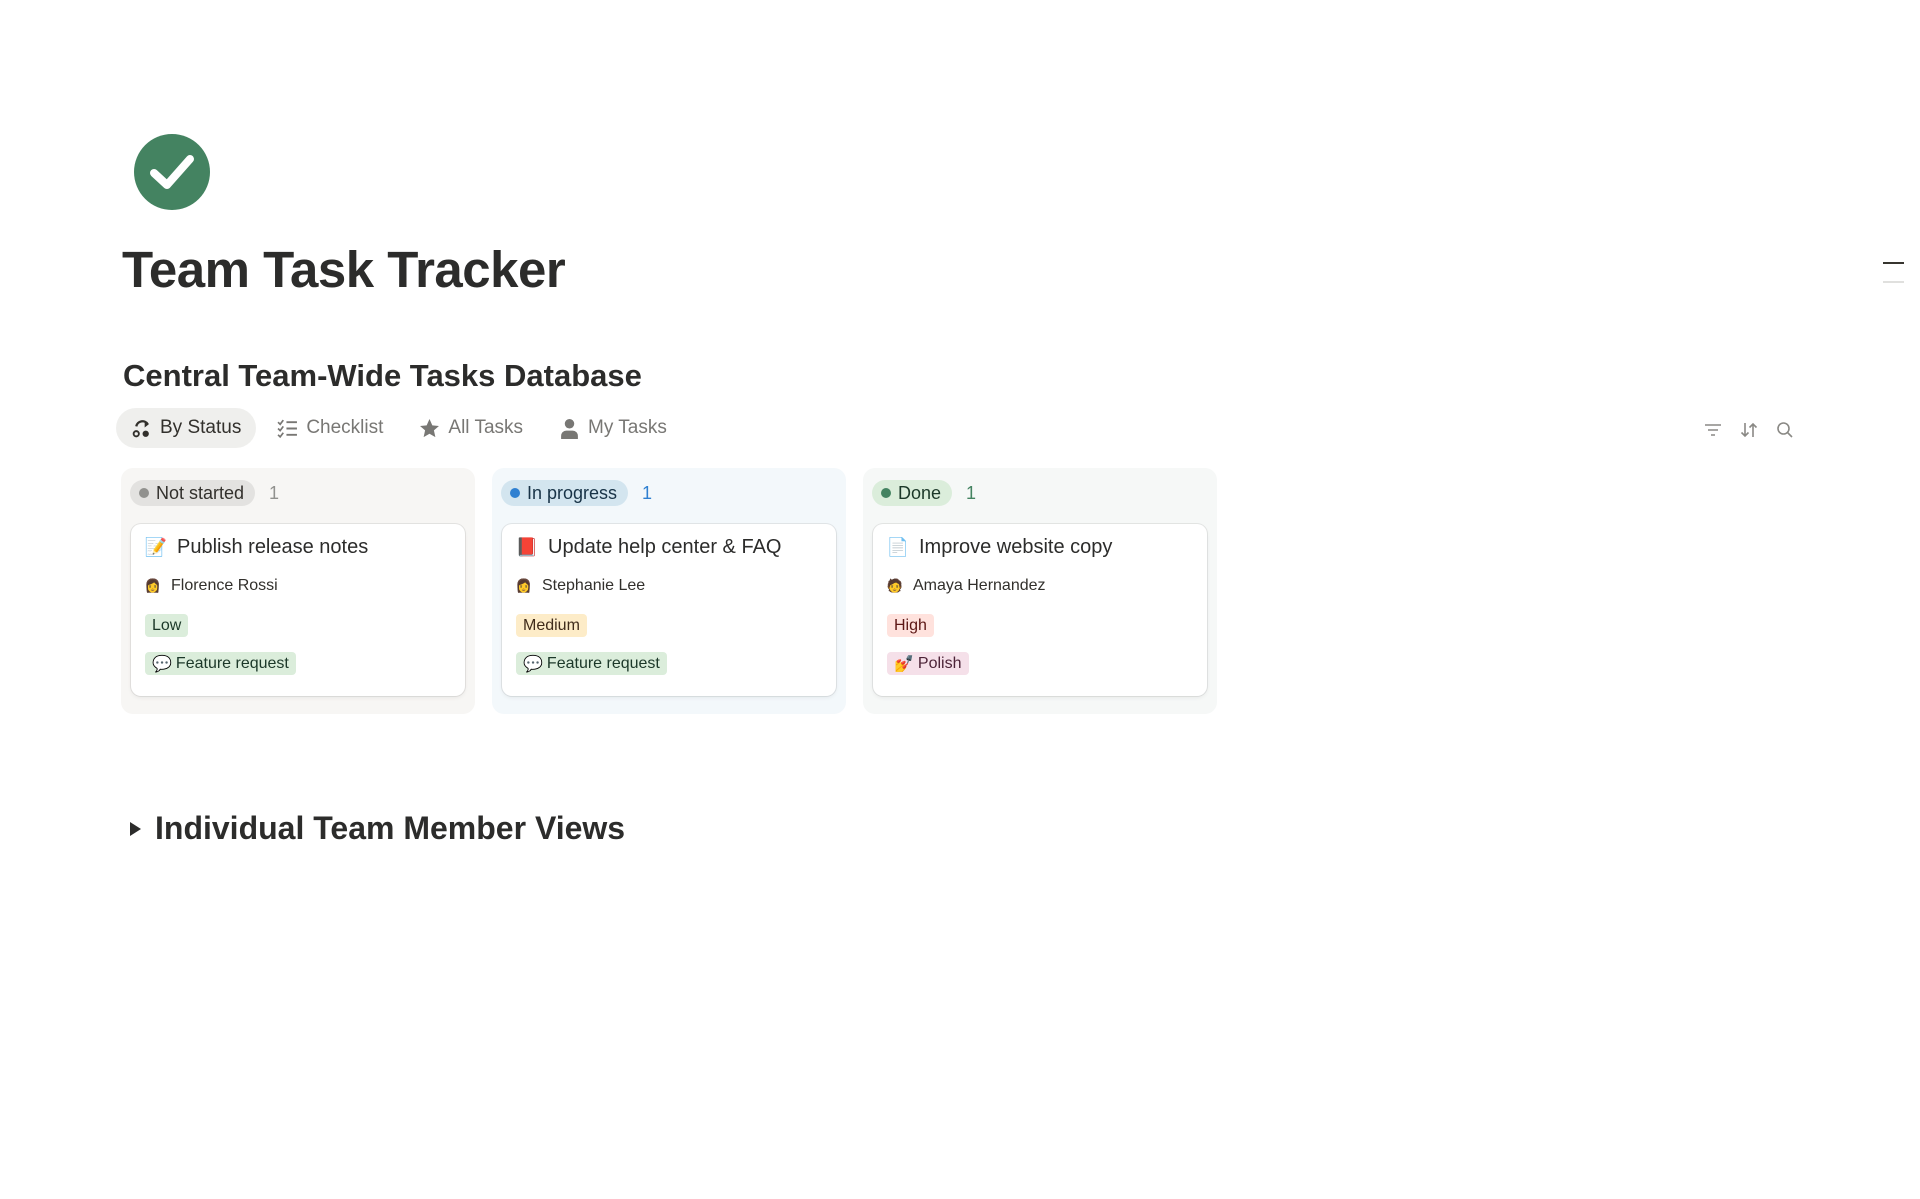  I want to click on page-emoji-icon: 📕, so click(527, 547).